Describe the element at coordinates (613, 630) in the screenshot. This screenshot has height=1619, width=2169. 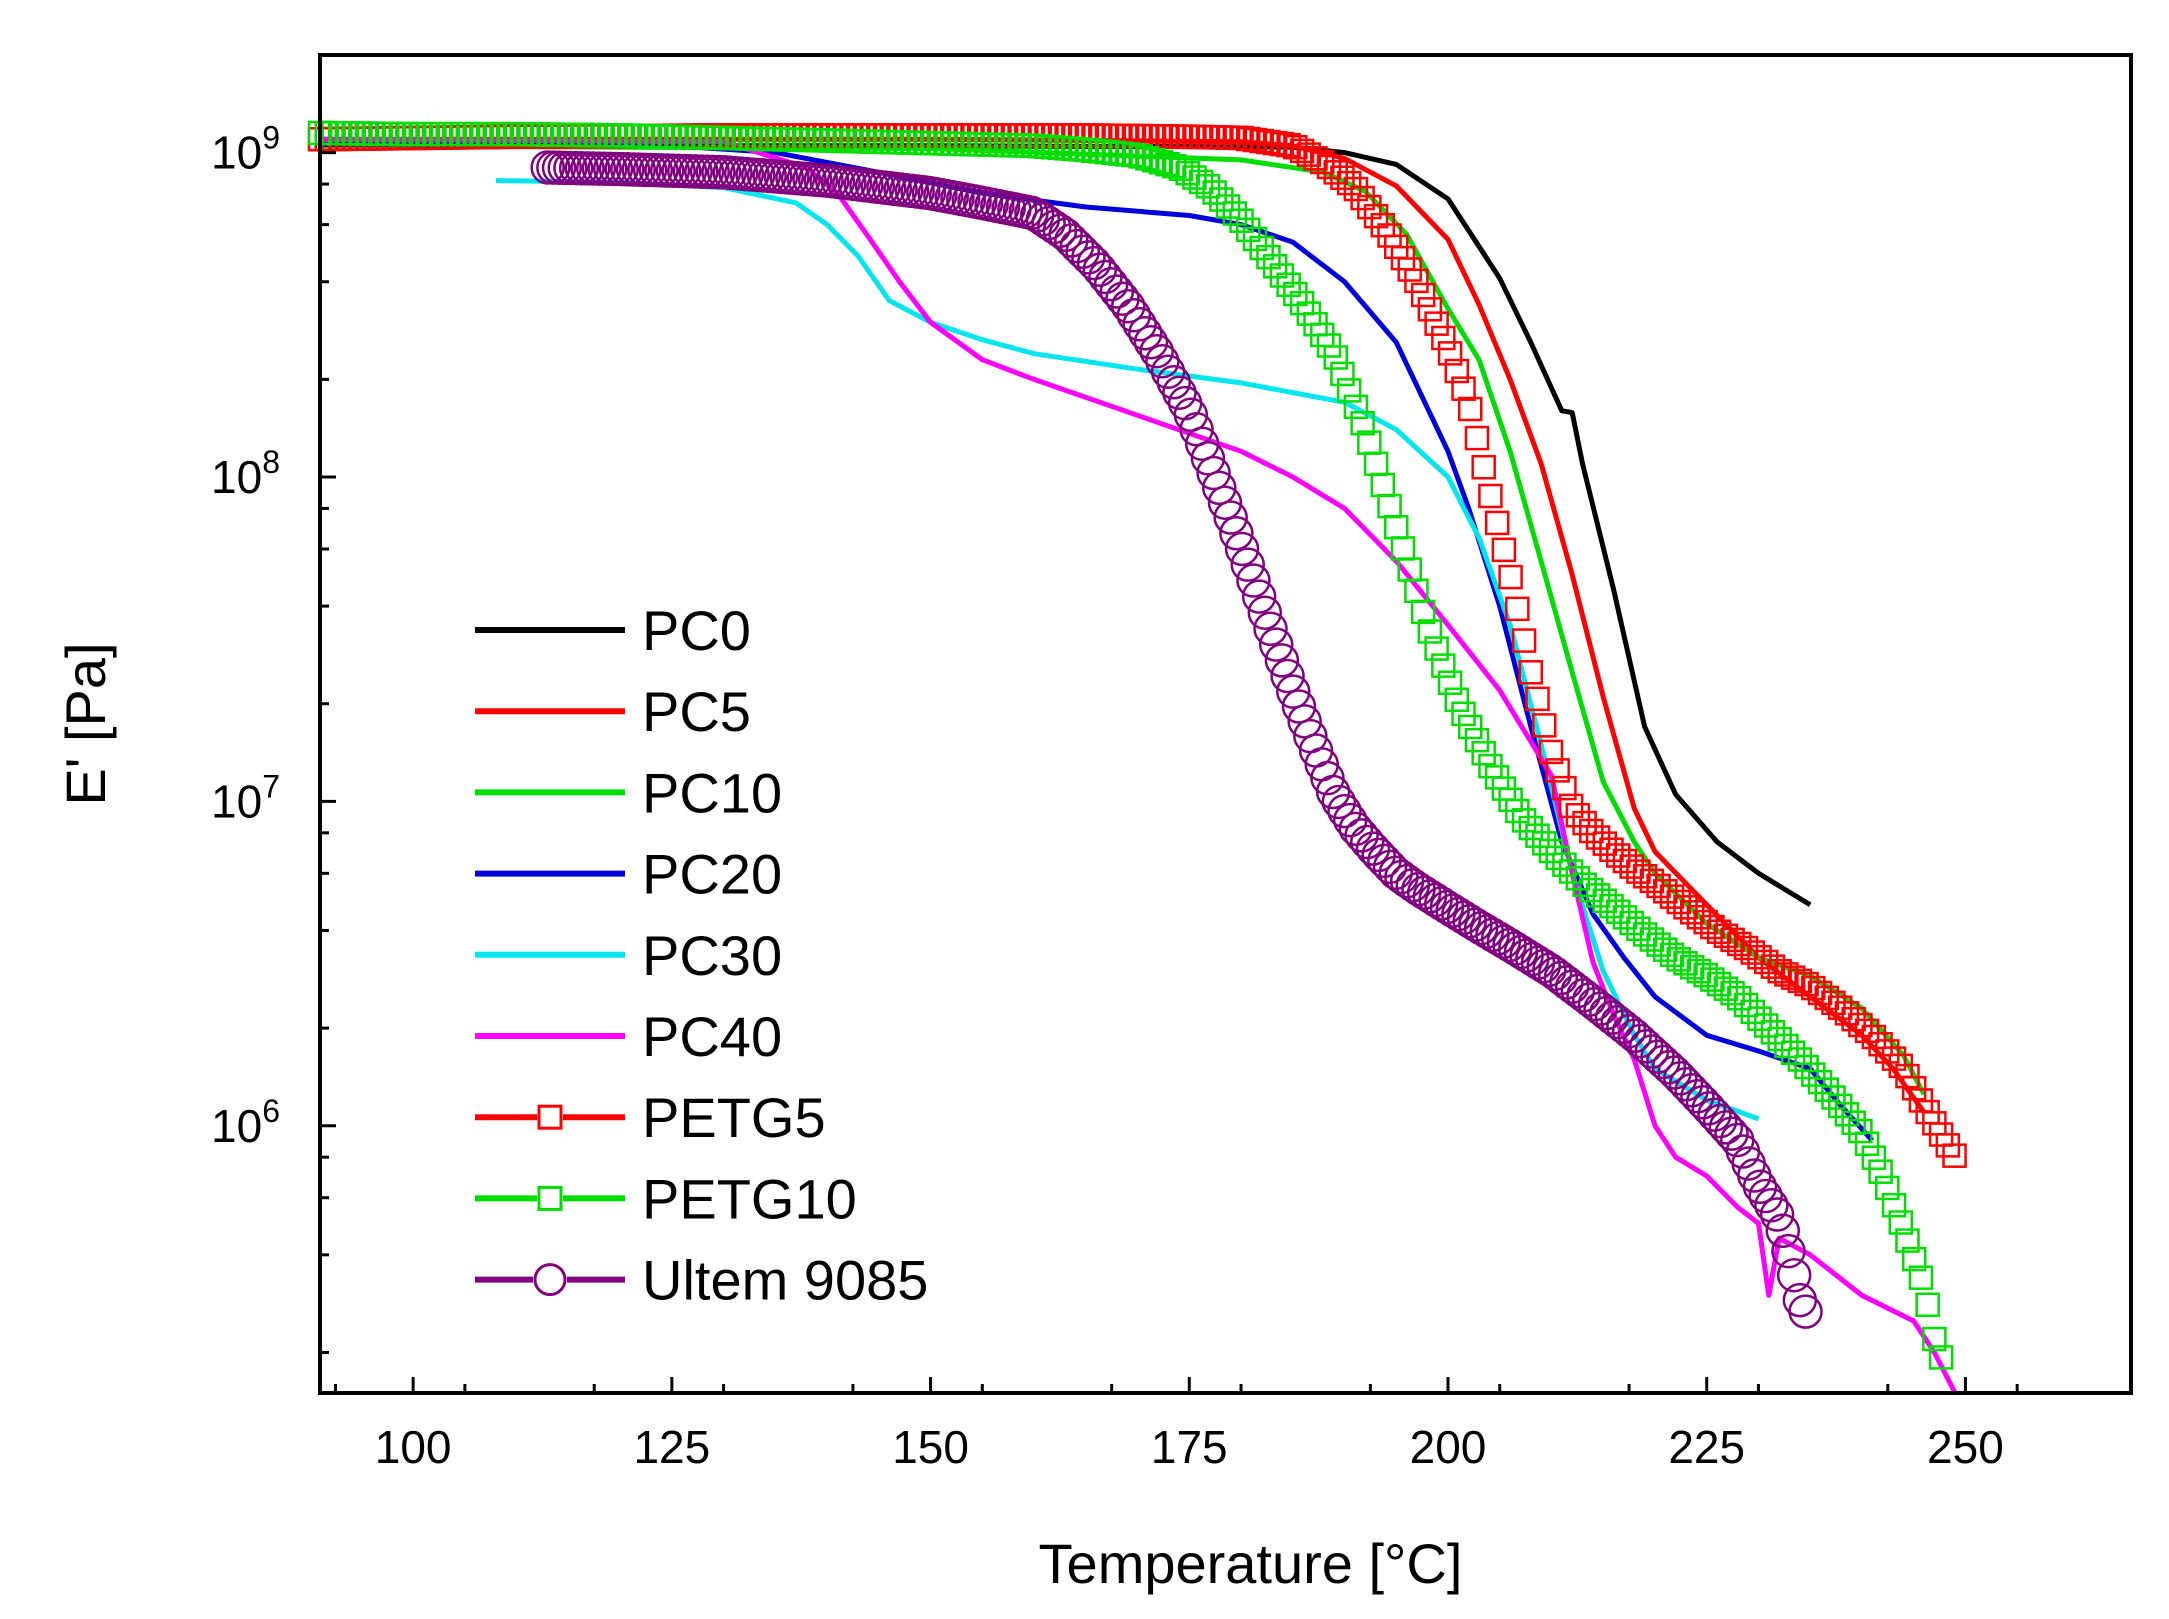
I see `legend-item-pc0: PC0` at that location.